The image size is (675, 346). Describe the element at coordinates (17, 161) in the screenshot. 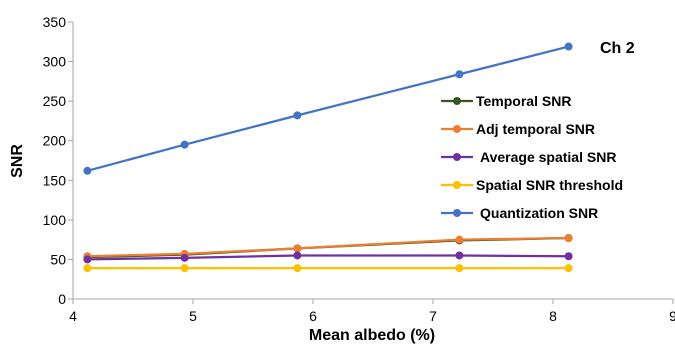

I see `y-axis-title: SNR` at that location.